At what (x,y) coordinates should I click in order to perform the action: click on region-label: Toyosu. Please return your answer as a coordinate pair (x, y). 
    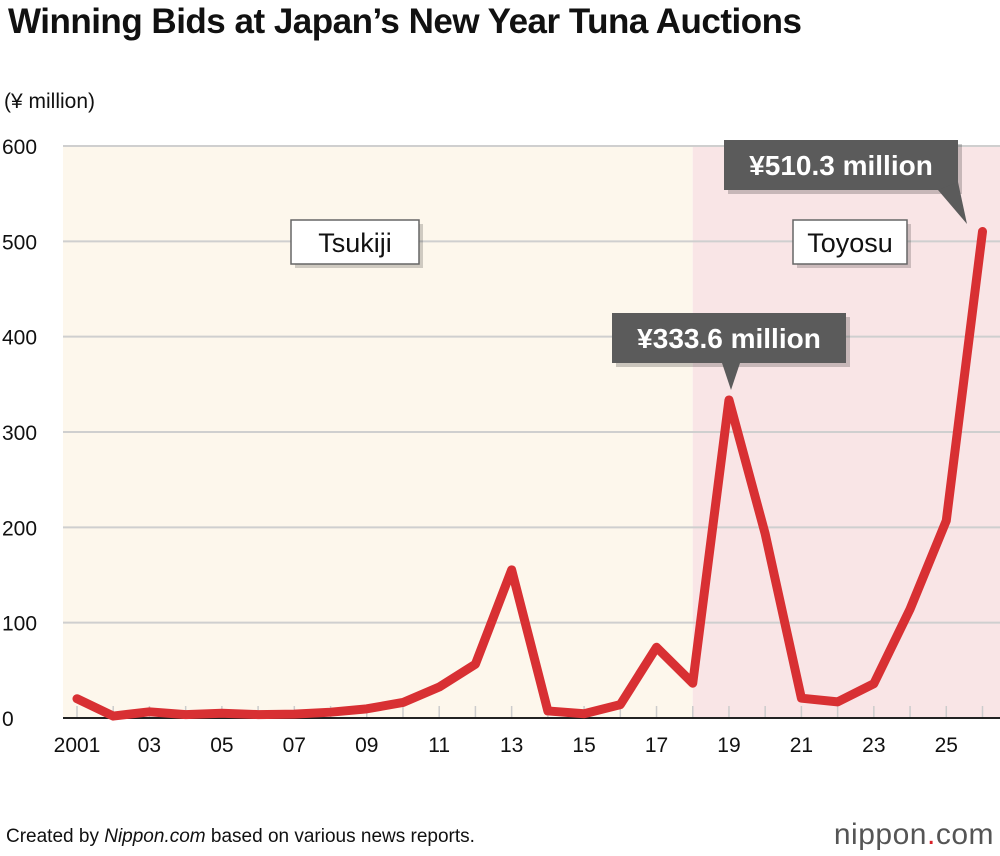
    Looking at the image, I should click on (850, 243).